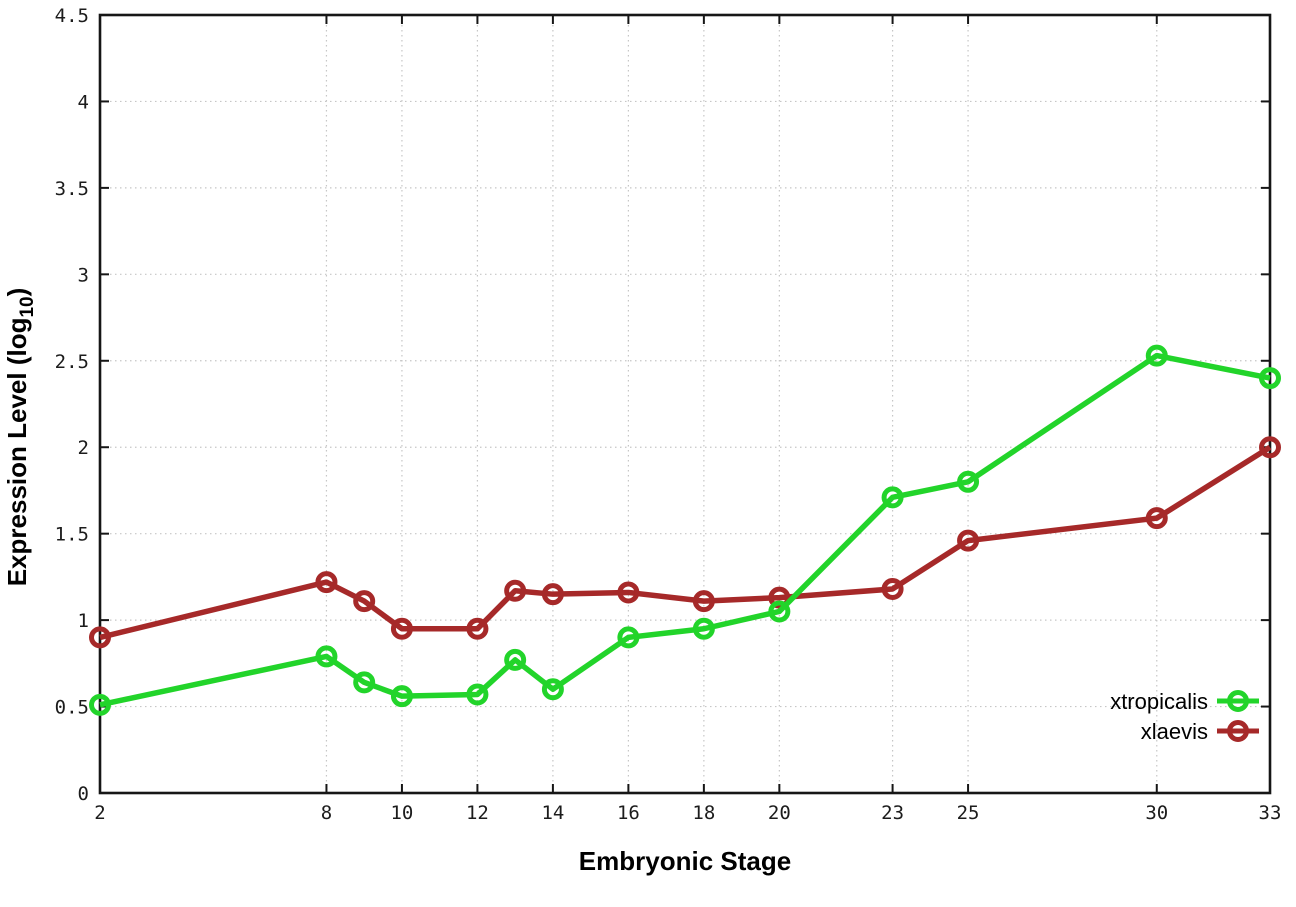 This screenshot has height=907, width=1296. Describe the element at coordinates (1174, 731) in the screenshot. I see `legend-label-xlaevis: xlaevis` at that location.